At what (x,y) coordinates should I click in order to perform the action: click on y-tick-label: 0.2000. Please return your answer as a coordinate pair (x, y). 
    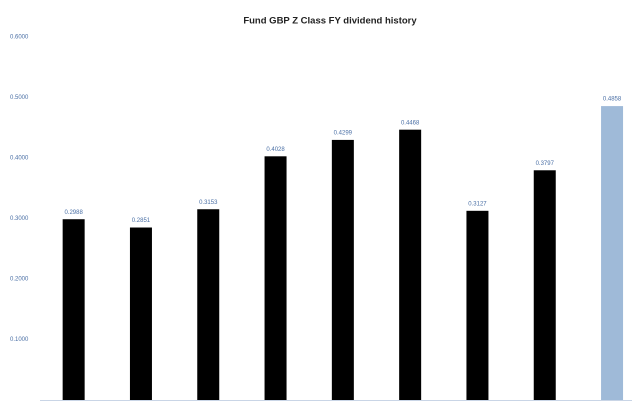
    Looking at the image, I should click on (19, 280).